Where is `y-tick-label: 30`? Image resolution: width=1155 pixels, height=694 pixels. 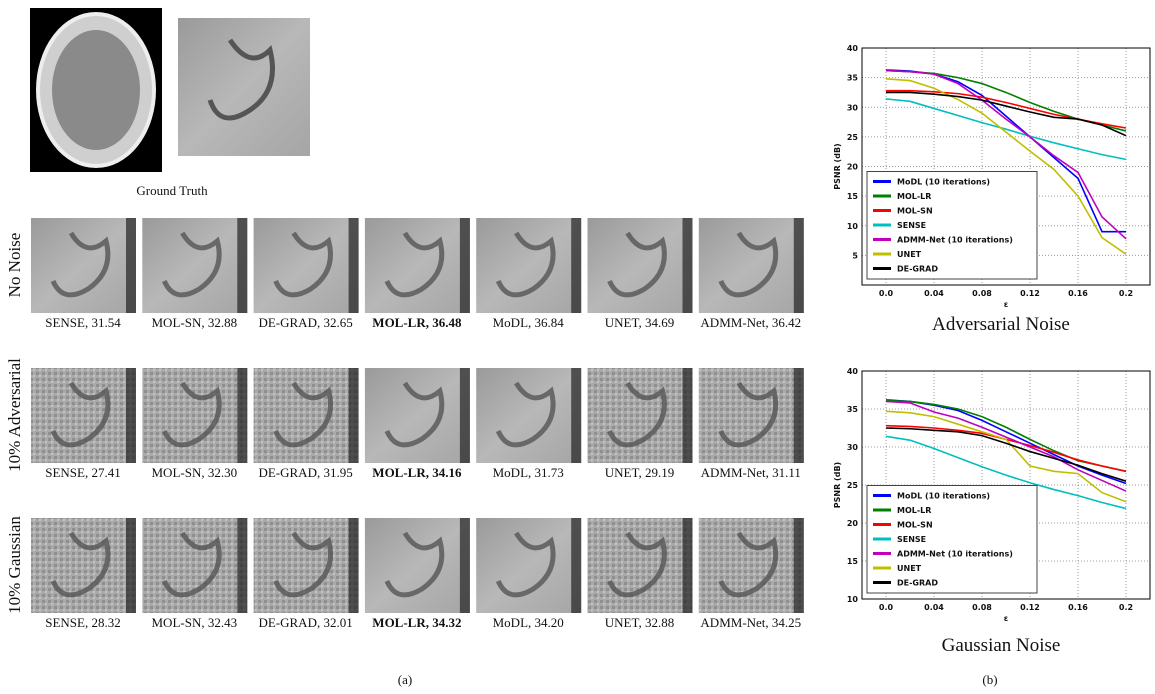
y-tick-label: 30 is located at coordinates (853, 447).